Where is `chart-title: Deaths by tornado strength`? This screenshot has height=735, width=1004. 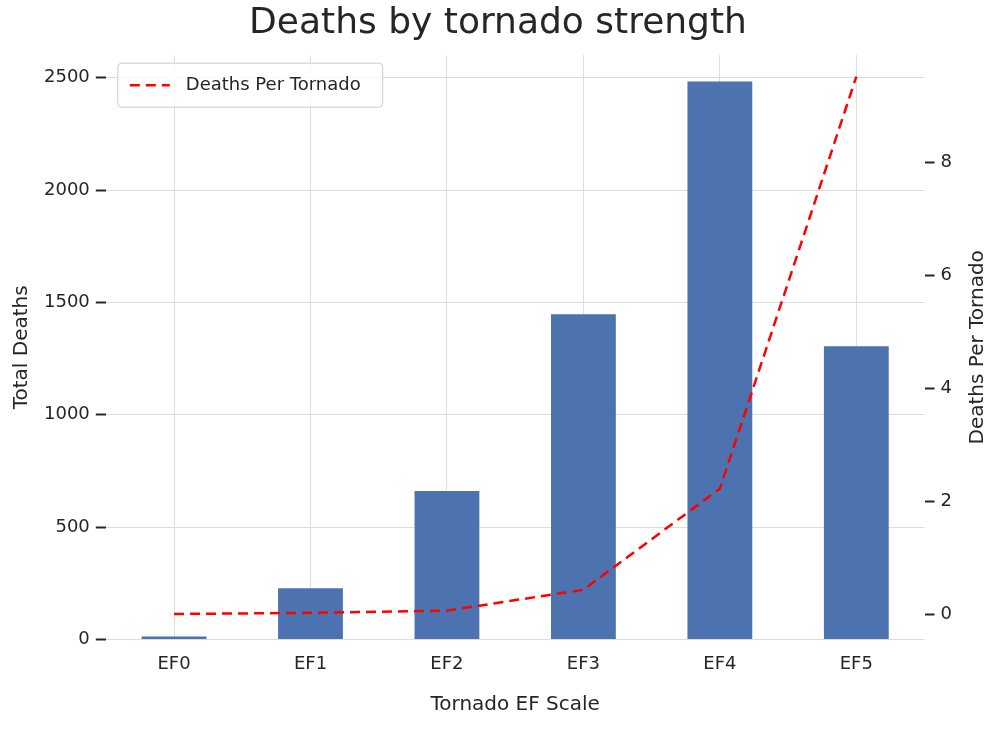 chart-title: Deaths by tornado strength is located at coordinates (498, 20).